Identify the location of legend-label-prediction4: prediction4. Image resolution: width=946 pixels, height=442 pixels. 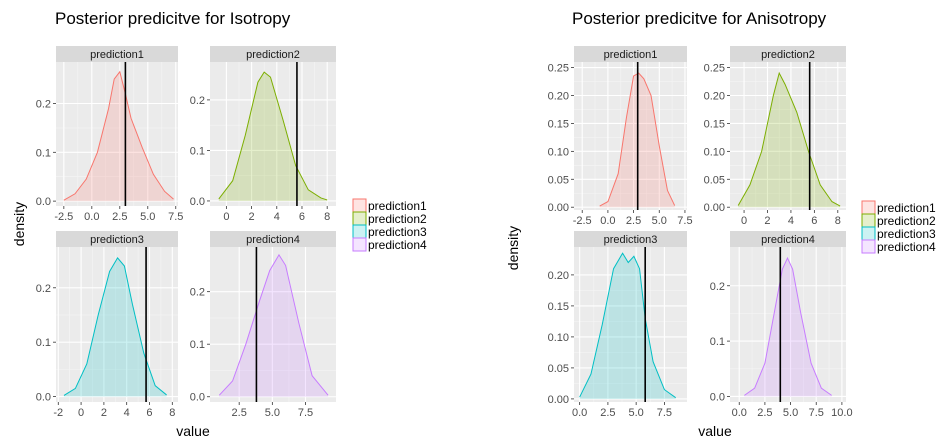
(397, 245).